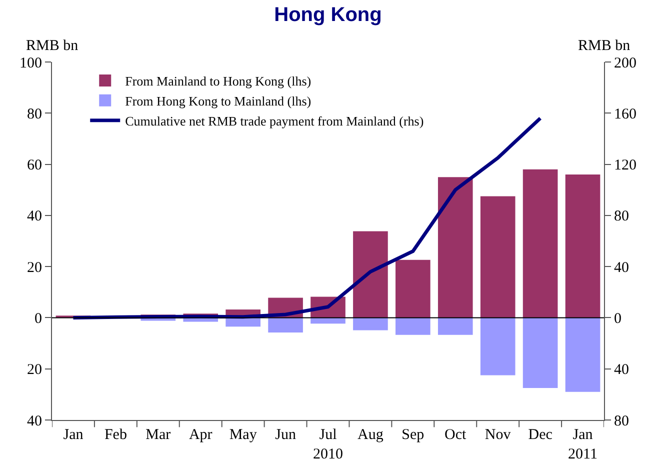 This screenshot has height=475, width=656. What do you see at coordinates (243, 435) in the screenshot?
I see `x-tick-label: May` at bounding box center [243, 435].